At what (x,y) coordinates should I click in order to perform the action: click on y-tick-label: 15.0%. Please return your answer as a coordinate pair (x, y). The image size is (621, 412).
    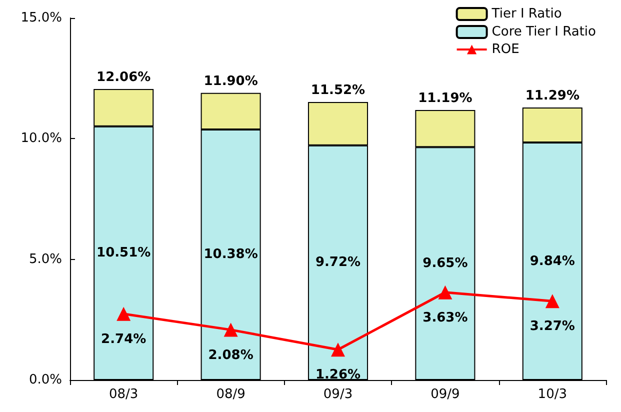
    Looking at the image, I should click on (41, 18).